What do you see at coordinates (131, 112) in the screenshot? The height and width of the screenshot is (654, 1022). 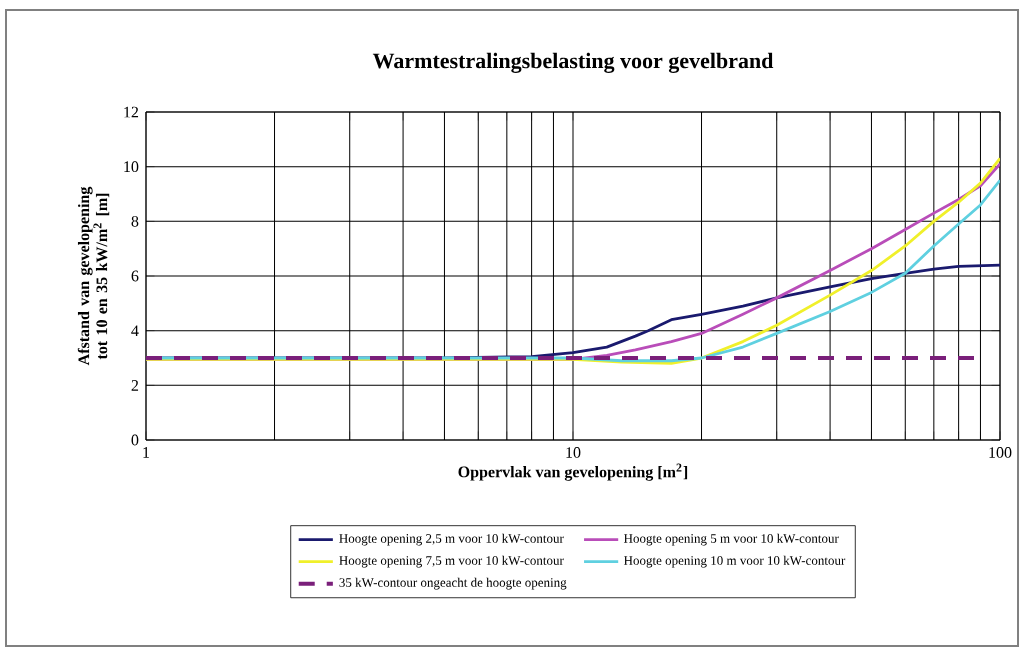 I see `y-tick-label: 12` at bounding box center [131, 112].